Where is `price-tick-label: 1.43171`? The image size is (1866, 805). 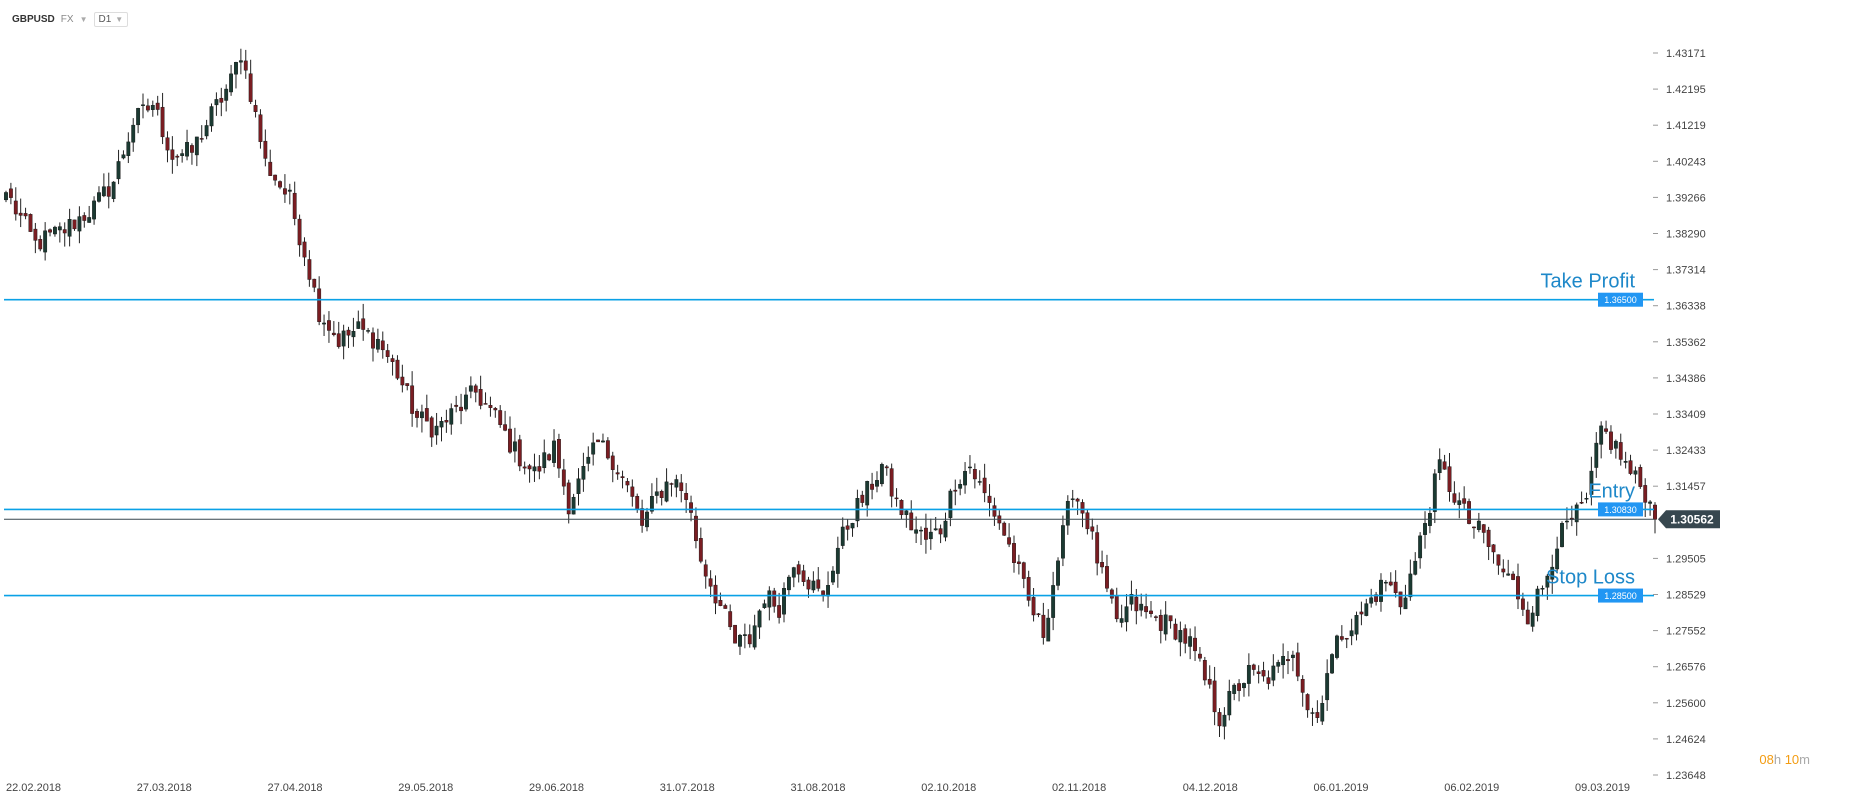 price-tick-label: 1.43171 is located at coordinates (1686, 54).